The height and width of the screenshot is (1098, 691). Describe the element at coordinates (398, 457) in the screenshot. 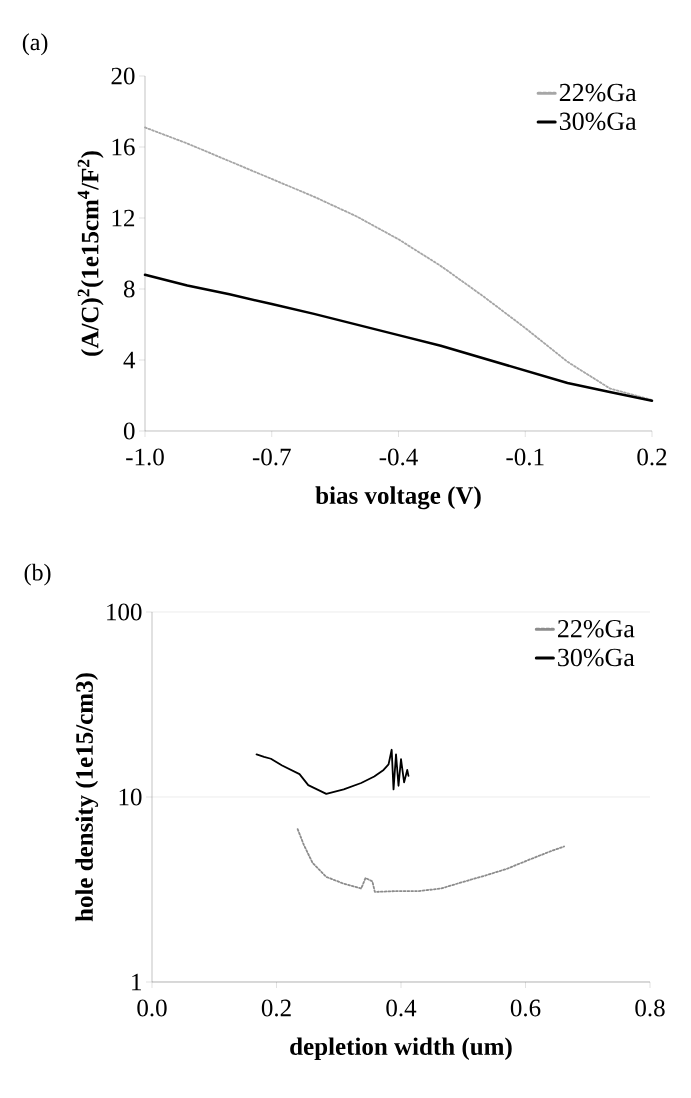

I see `x-tick-label: -0.4` at that location.